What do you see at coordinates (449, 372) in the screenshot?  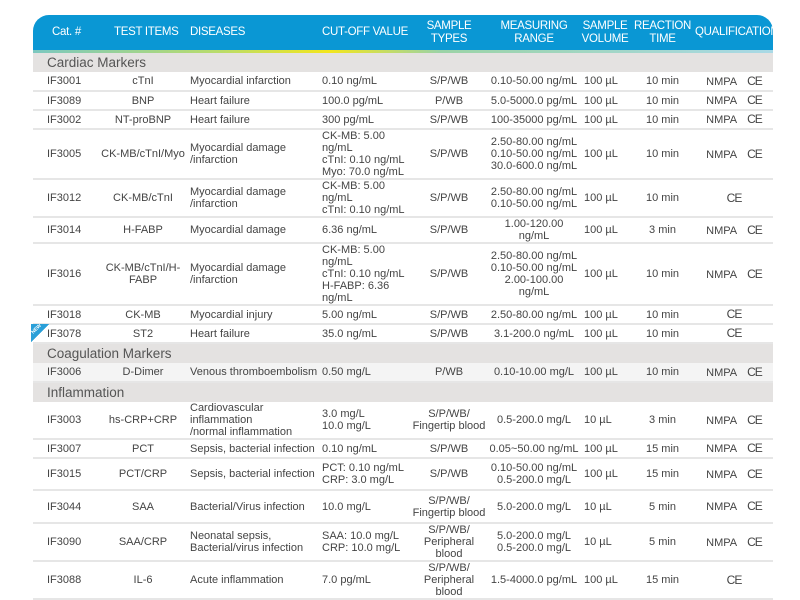 I see `types-text: P/WB` at bounding box center [449, 372].